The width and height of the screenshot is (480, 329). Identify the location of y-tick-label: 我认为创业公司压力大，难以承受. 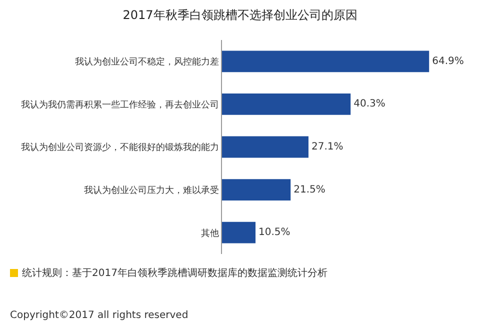
(152, 190).